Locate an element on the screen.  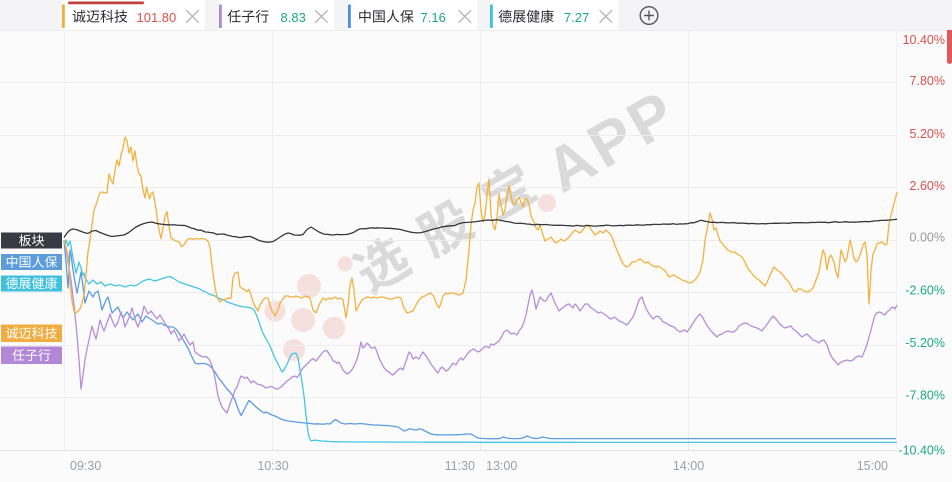
svg-text: 09:30 is located at coordinates (85, 466).